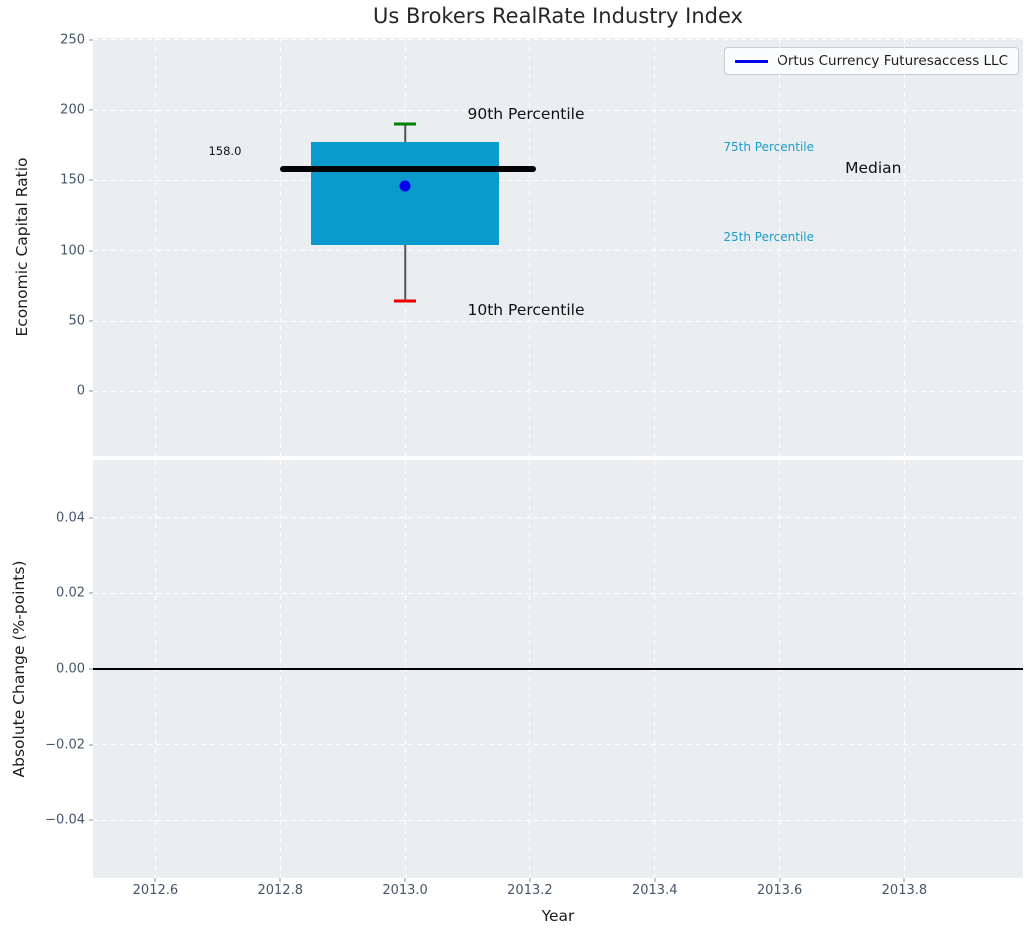  I want to click on y-tick-label: 0, so click(80, 391).